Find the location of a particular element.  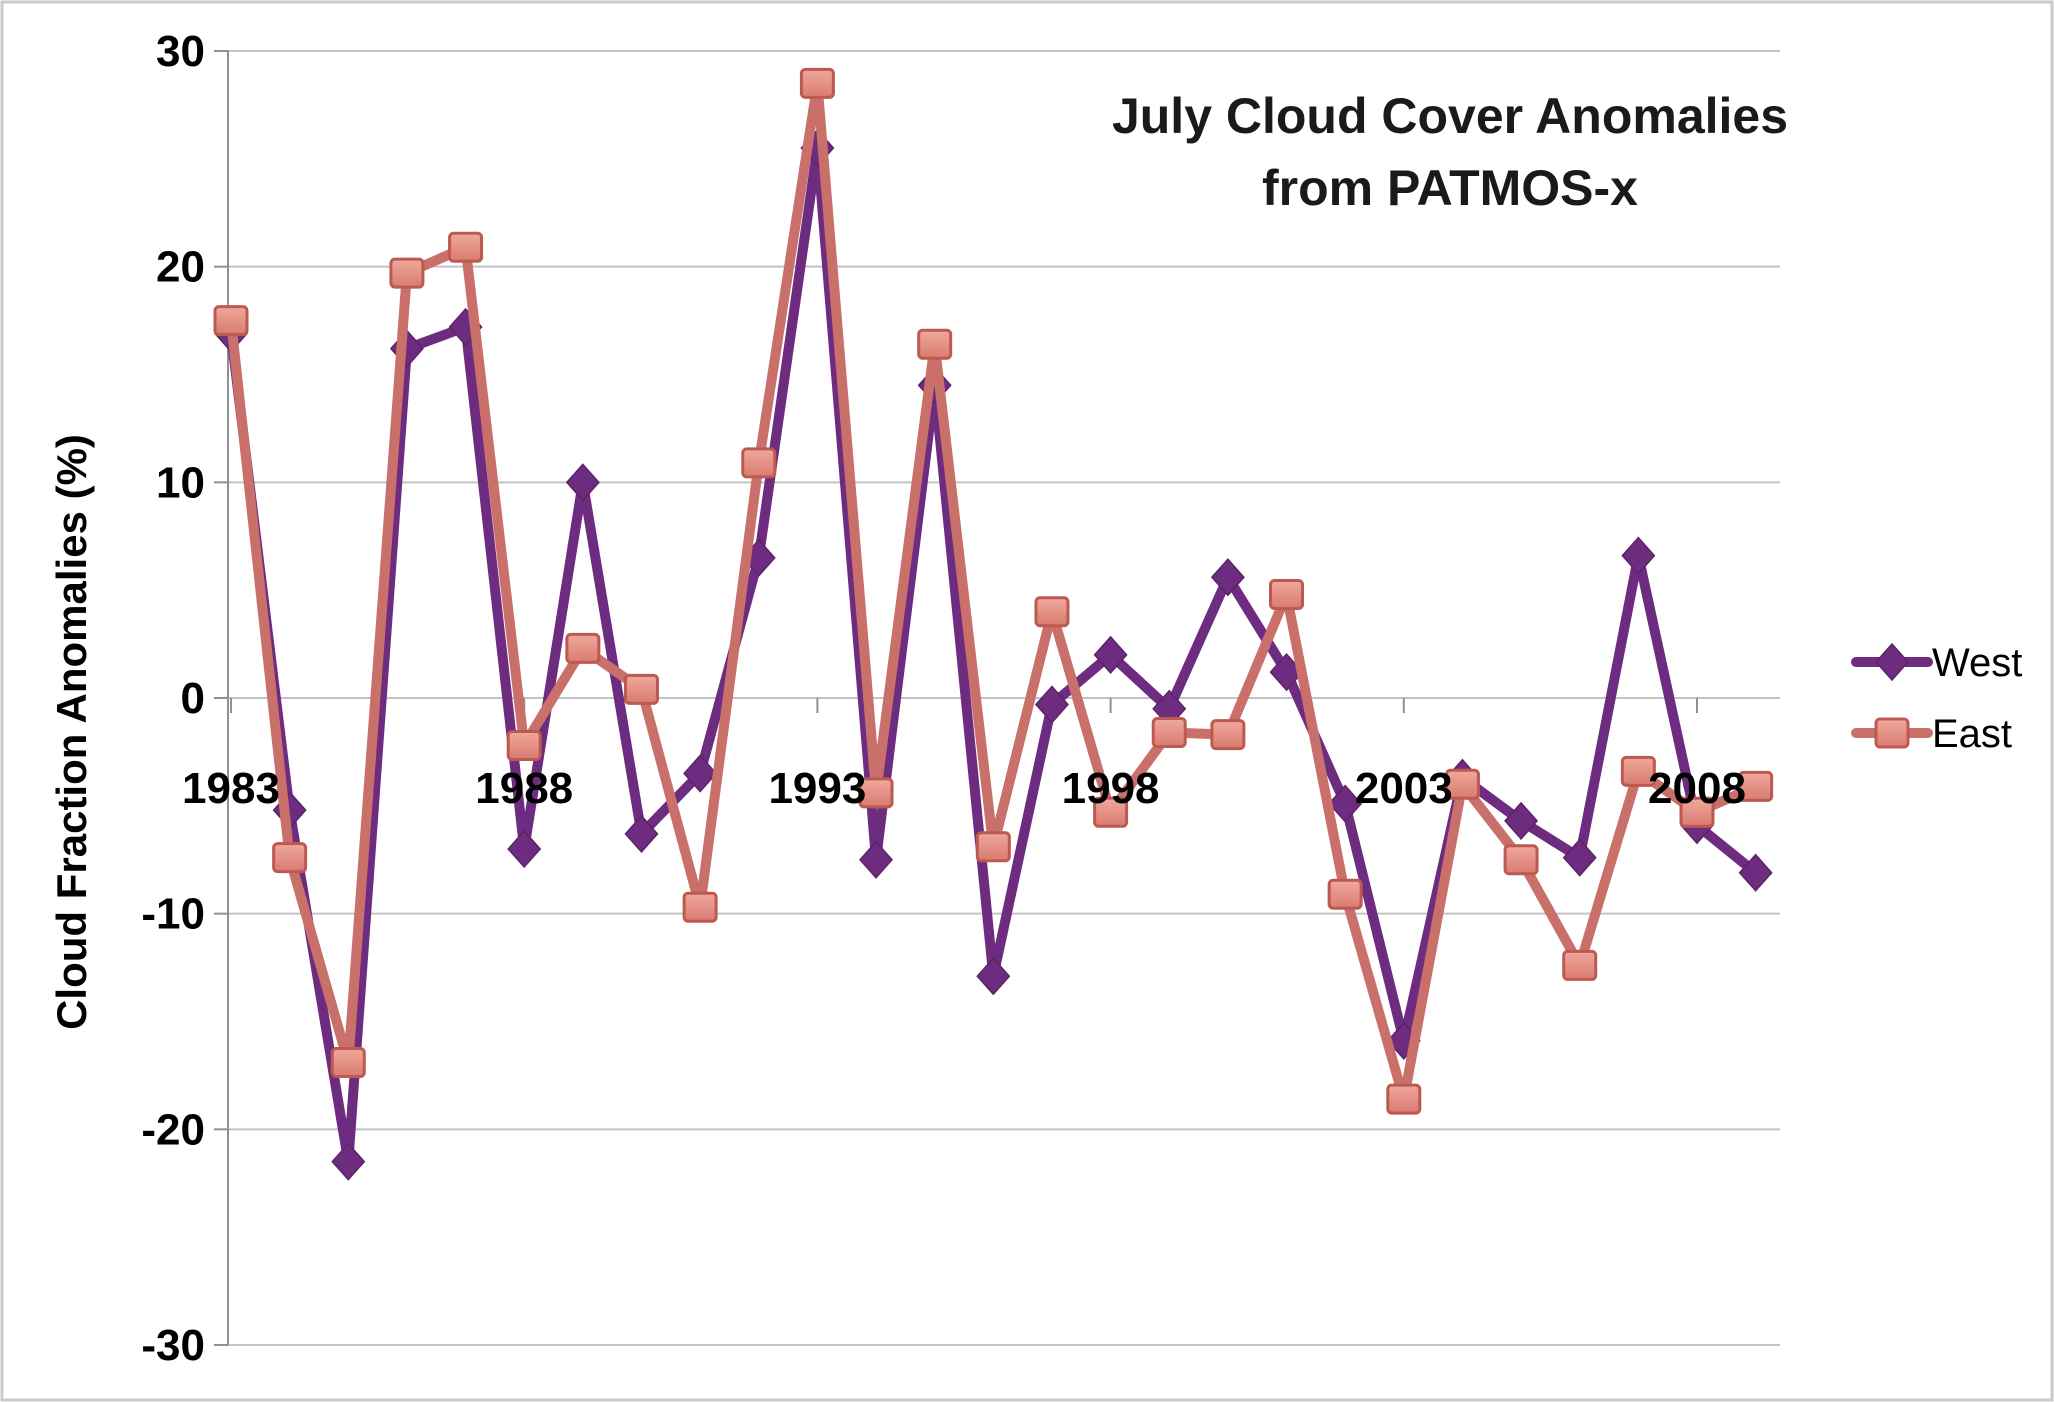

legend-marker-west is located at coordinates (1892, 662).